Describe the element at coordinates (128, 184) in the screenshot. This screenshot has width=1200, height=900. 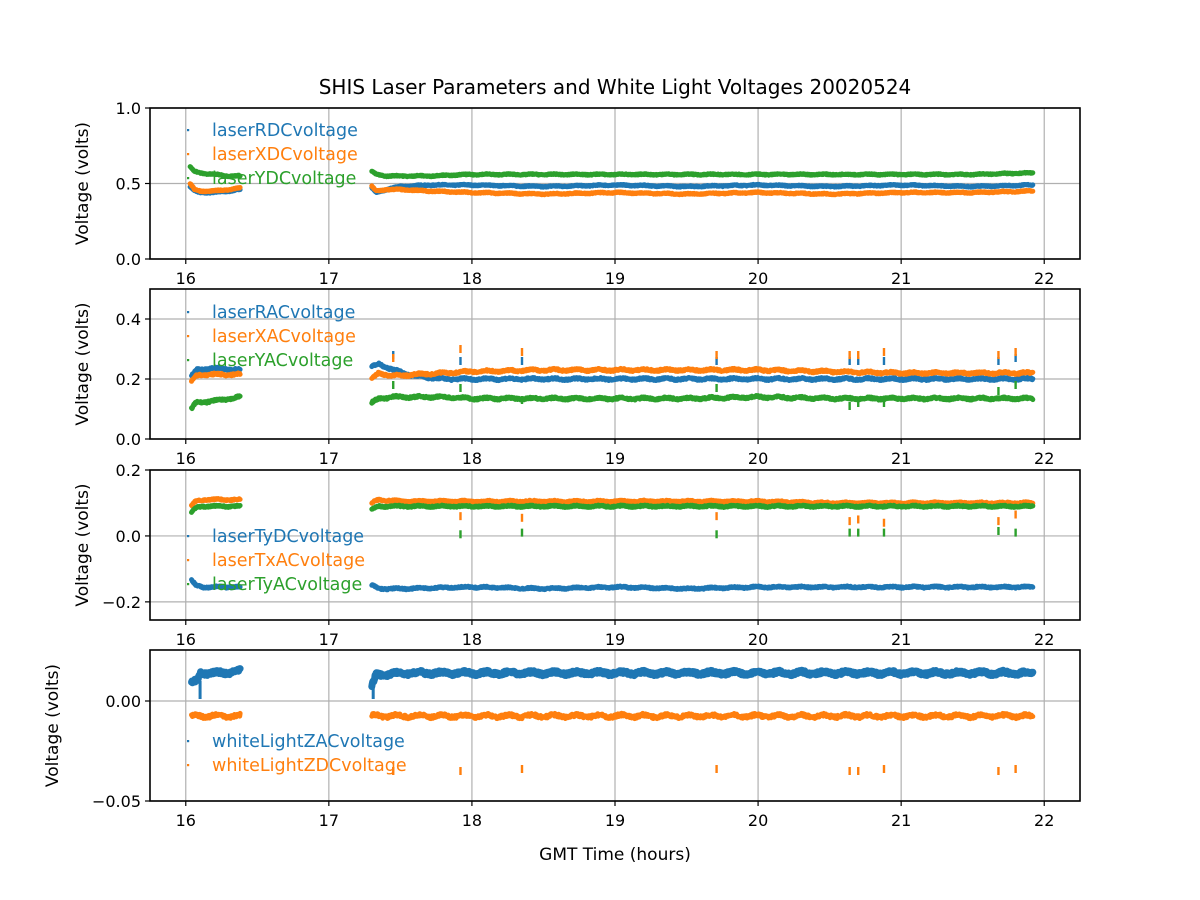
I see `y-tick-label: 0.5` at that location.